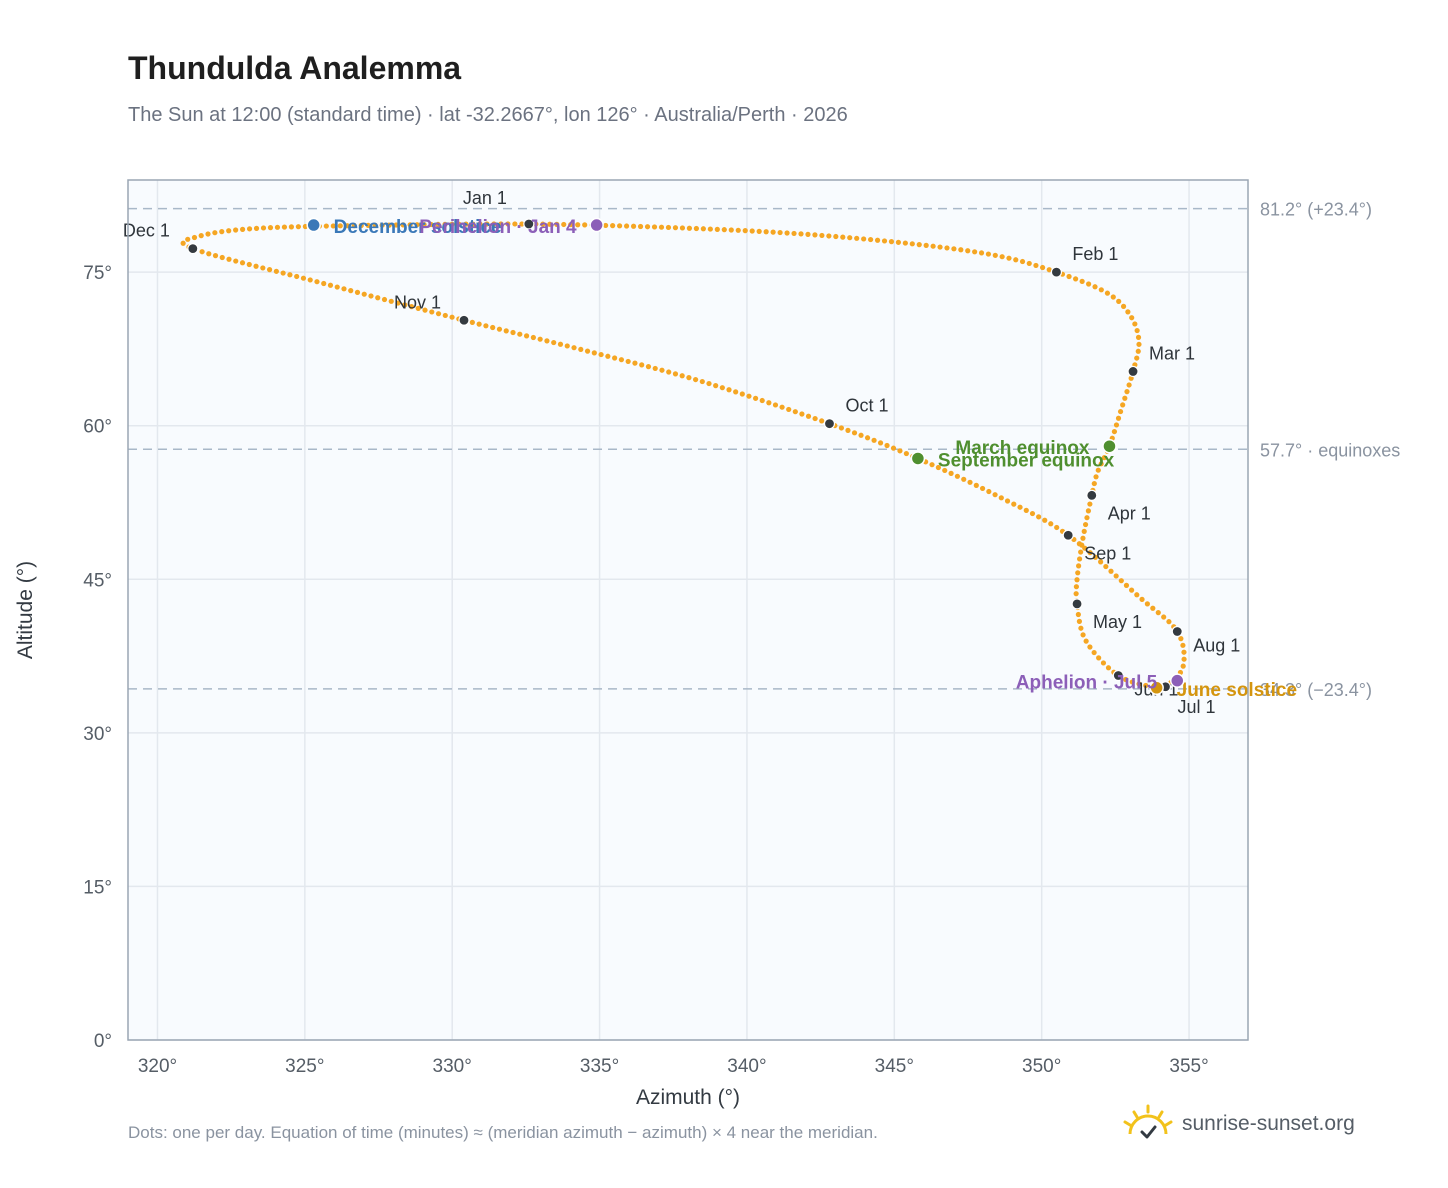 The image size is (1448, 1188). Describe the element at coordinates (894, 1066) in the screenshot. I see `x-tick-label: 345°` at that location.